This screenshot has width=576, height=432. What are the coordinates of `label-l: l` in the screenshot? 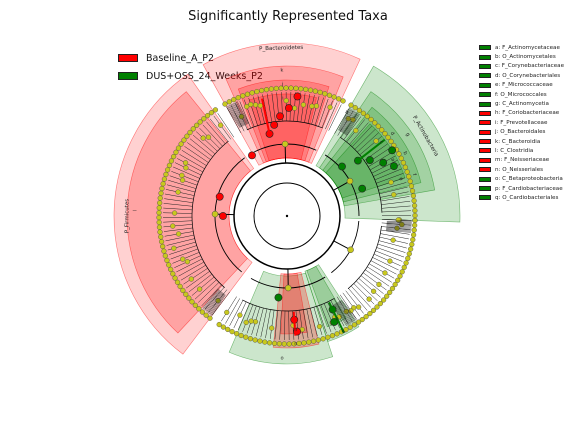 It's located at (136, 211).